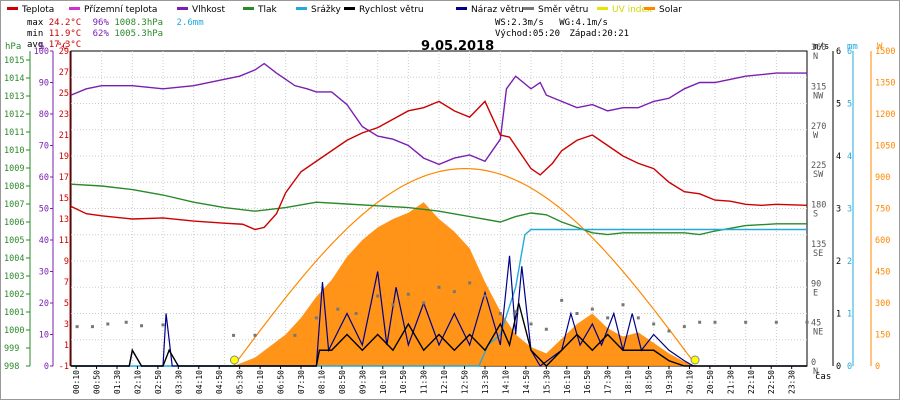 The height and width of the screenshot is (401, 900). What do you see at coordinates (14, 313) in the screenshot?
I see `axis-tick-hpa: 1001` at bounding box center [14, 313].